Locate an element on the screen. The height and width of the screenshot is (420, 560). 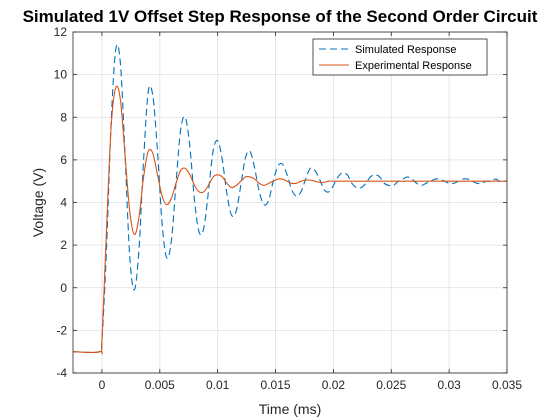
y-tick-label: 8 is located at coordinates (63, 117).